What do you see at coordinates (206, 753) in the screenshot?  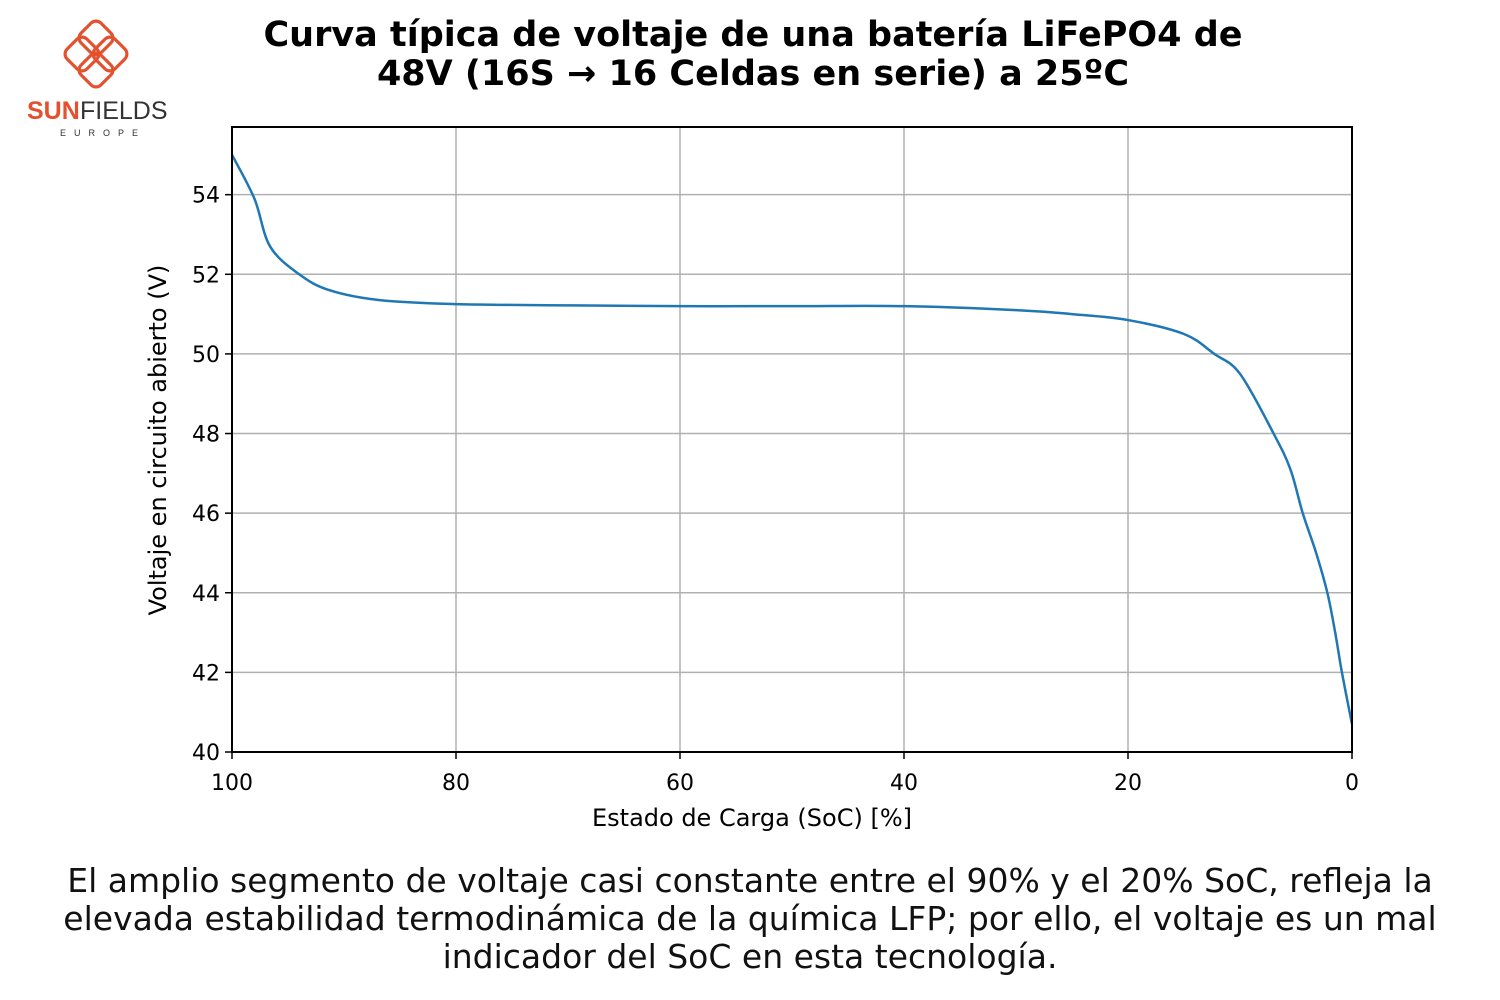 I see `y-tick-label: 40` at bounding box center [206, 753].